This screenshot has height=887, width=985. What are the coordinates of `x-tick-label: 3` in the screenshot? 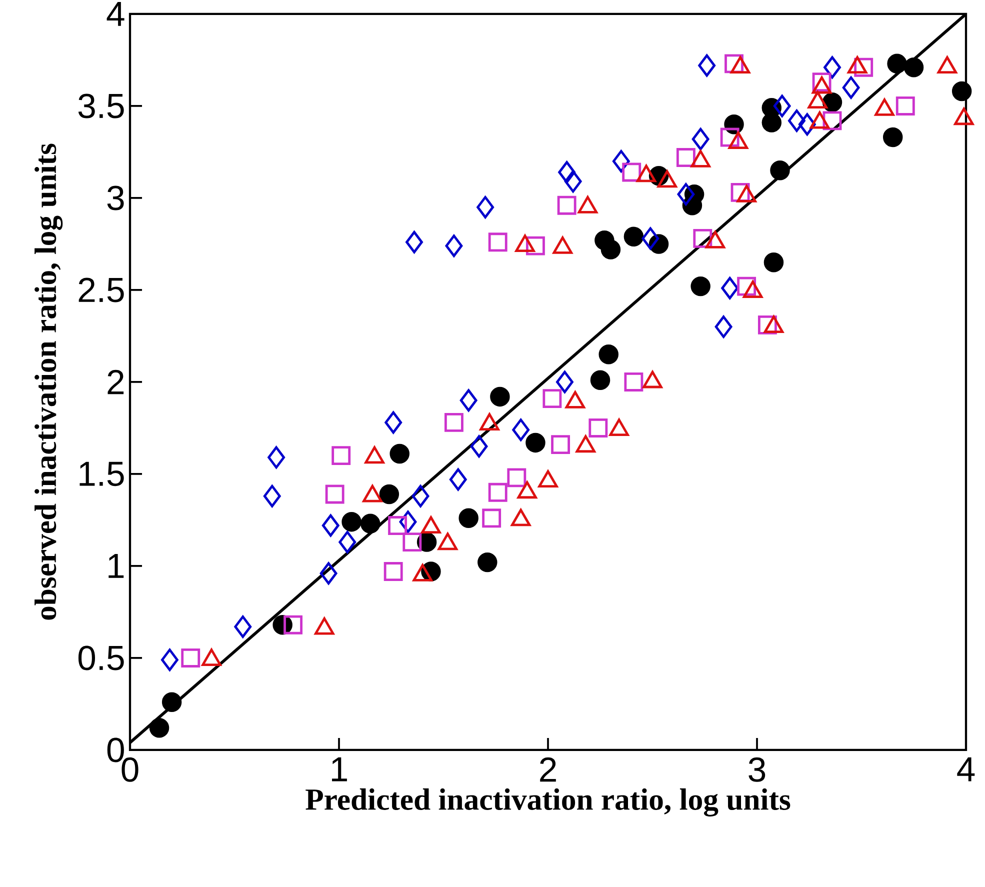 It's located at (757, 769).